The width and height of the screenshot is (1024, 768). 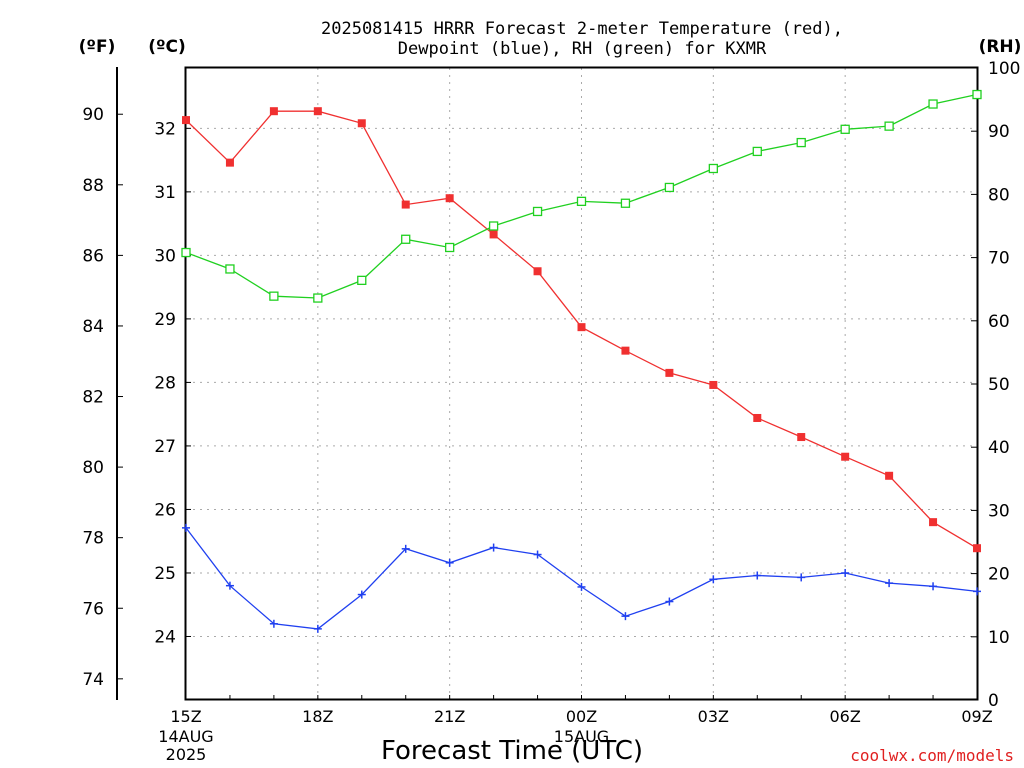 What do you see at coordinates (317, 716) in the screenshot?
I see `time-tick-label: 18Z` at bounding box center [317, 716].